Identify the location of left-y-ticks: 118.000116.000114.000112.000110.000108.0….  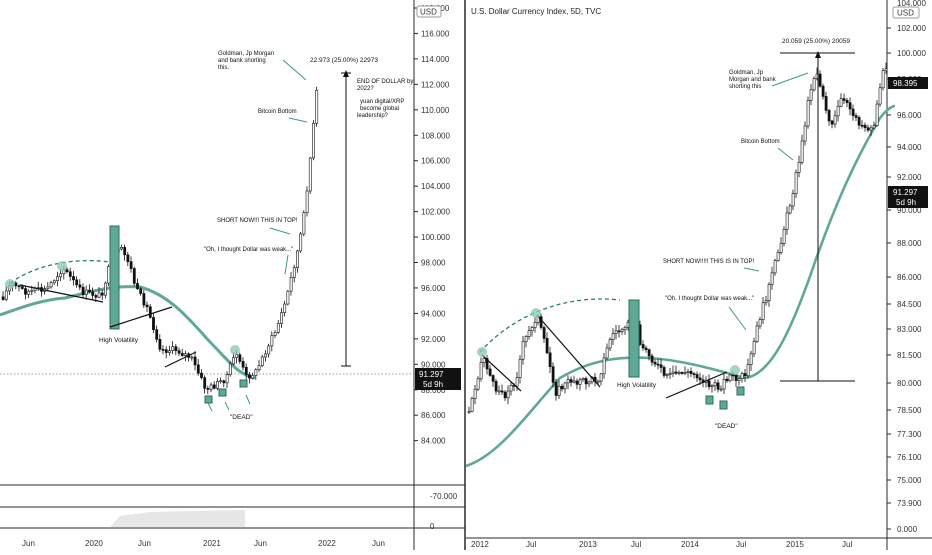
(436, 267).